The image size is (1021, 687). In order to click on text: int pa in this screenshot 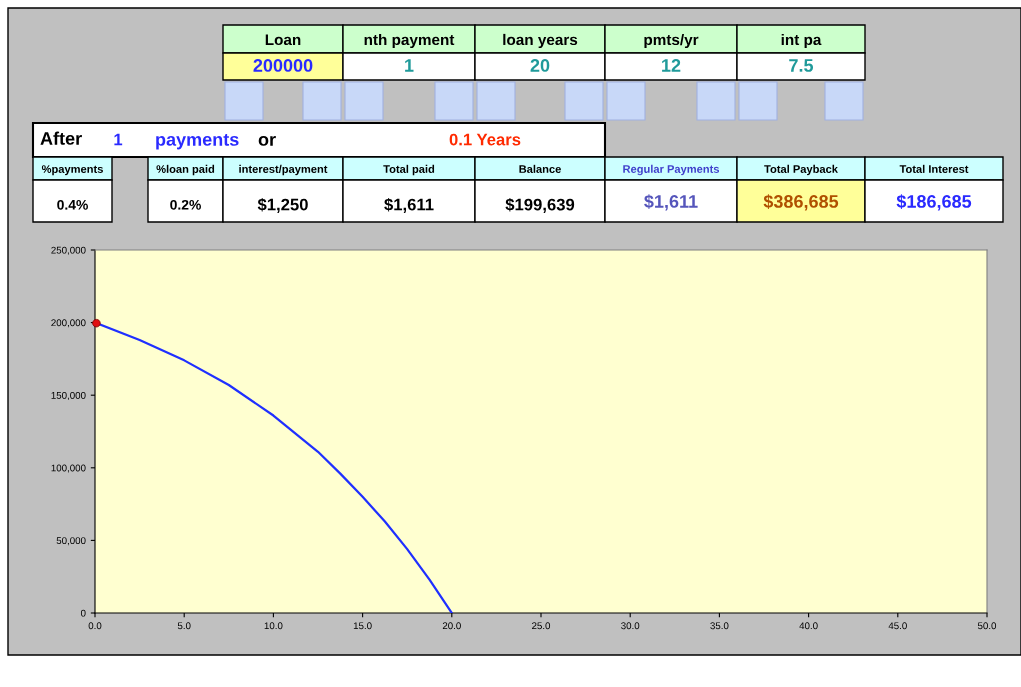, I will do `click(801, 41)`.